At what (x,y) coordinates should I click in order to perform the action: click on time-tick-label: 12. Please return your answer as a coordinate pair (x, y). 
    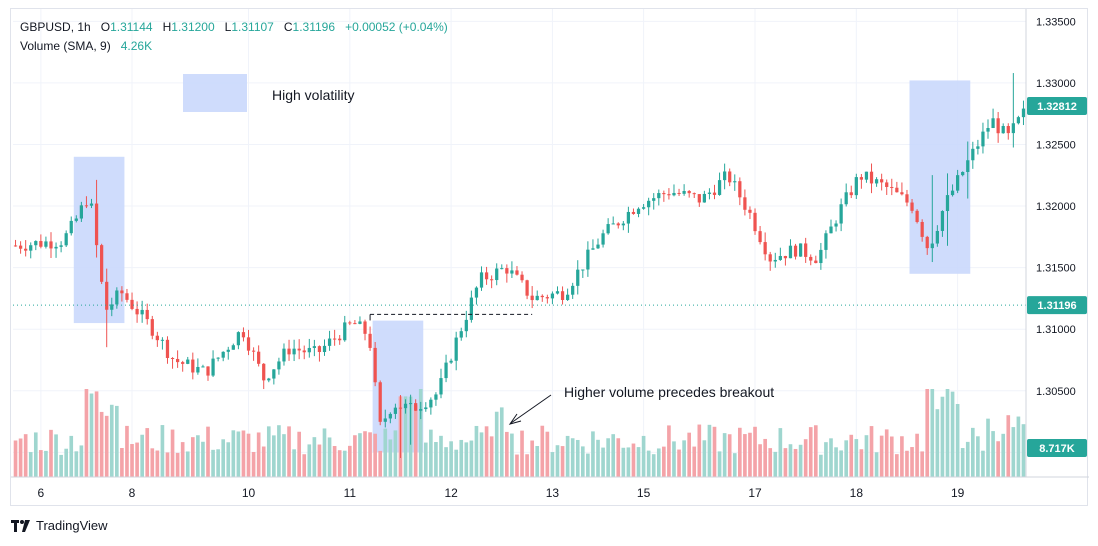
    Looking at the image, I should click on (451, 493).